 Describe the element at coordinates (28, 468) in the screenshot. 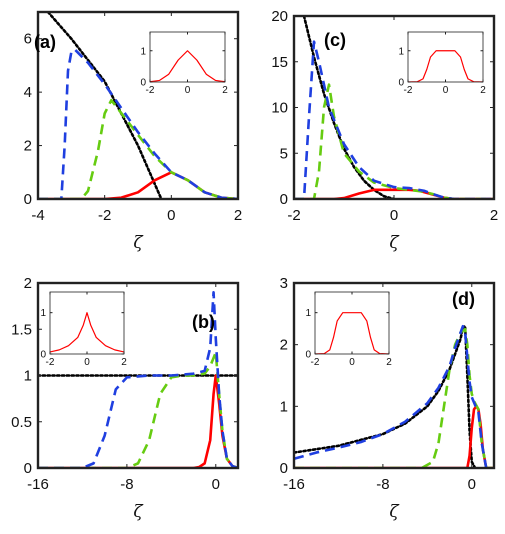

I see `panel-b-ytick-label: 0` at that location.